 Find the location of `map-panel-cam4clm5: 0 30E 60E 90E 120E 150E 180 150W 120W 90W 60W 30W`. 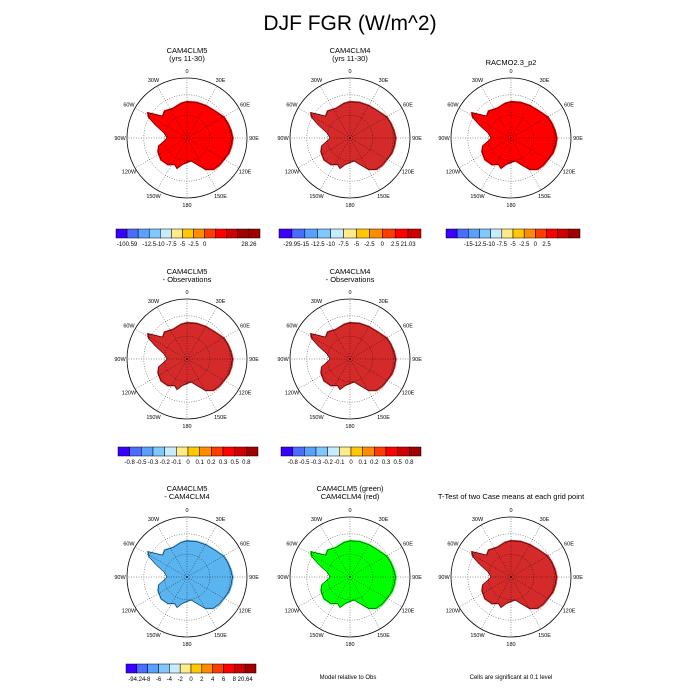

map-panel-cam4clm5: 0 30E 60E 90E 120E 150E 180 150W 120W 90W 60W 30W is located at coordinates (187, 138).